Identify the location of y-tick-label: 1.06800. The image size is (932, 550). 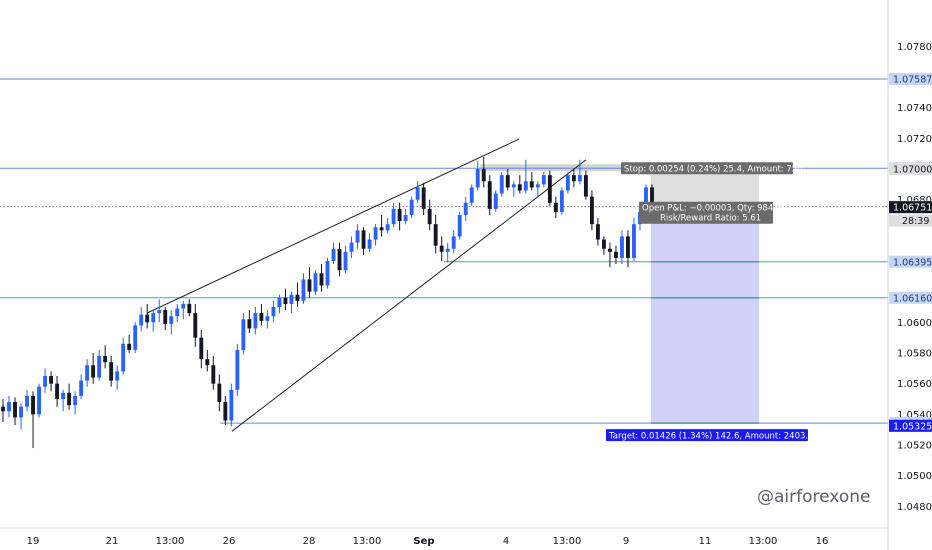
(914, 200).